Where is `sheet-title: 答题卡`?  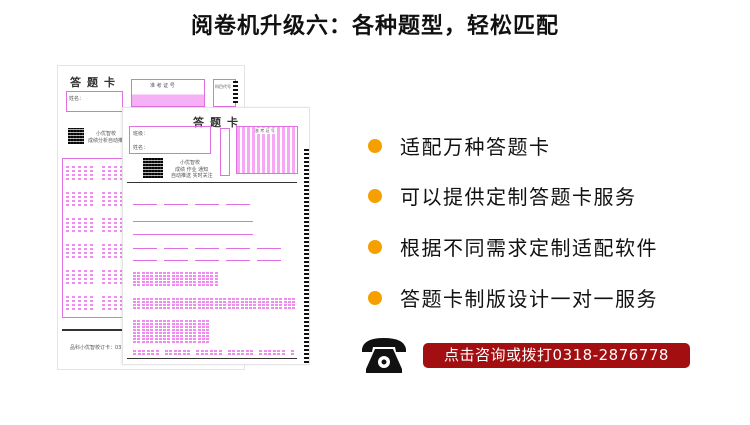
sheet-title: 答题卡 is located at coordinates (218, 122).